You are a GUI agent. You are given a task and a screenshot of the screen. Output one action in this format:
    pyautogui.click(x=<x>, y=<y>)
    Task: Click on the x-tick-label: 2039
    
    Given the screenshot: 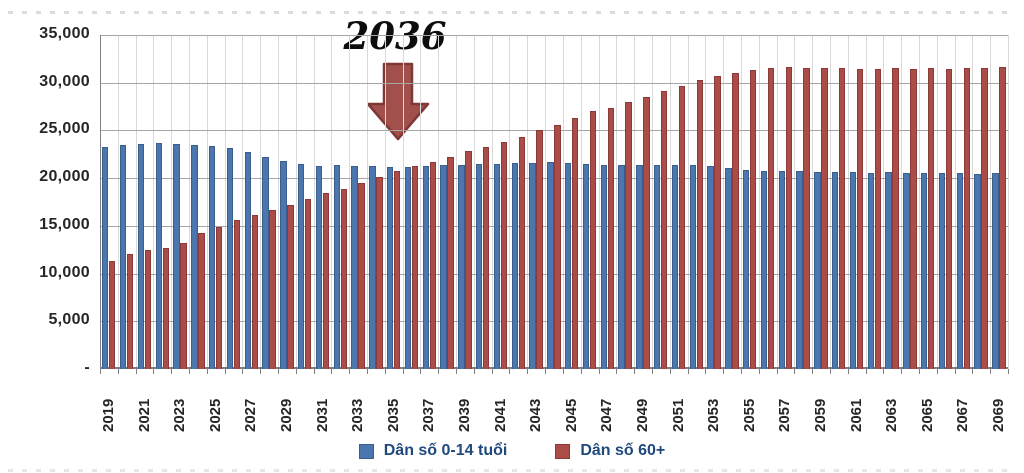 What is the action you would take?
    pyautogui.click(x=464, y=415)
    